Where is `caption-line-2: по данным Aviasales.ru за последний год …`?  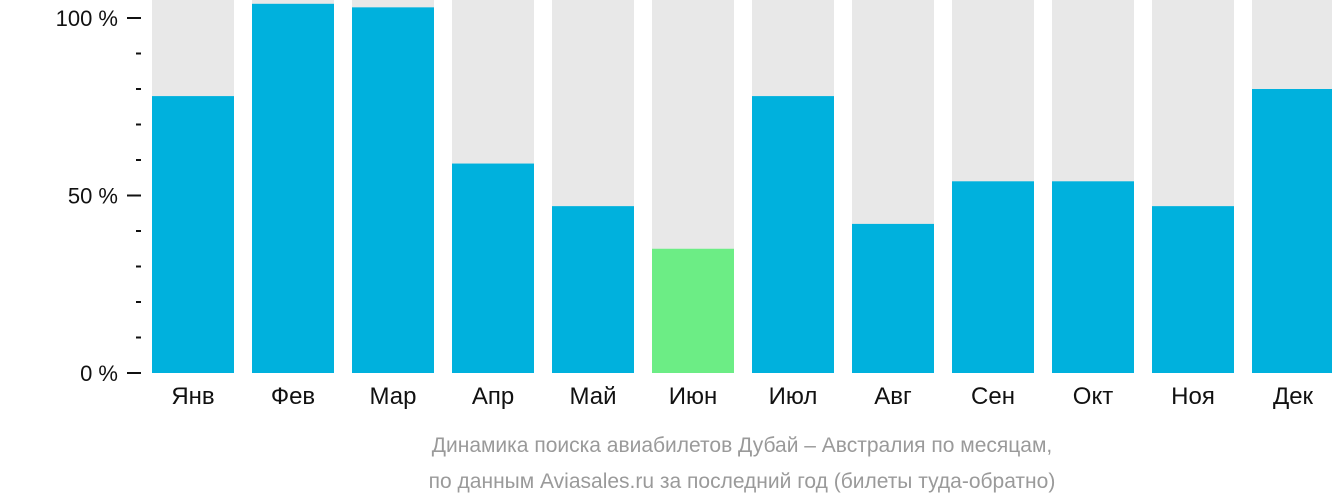 caption-line-2: по данным Aviasales.ru за последний год … is located at coordinates (742, 481).